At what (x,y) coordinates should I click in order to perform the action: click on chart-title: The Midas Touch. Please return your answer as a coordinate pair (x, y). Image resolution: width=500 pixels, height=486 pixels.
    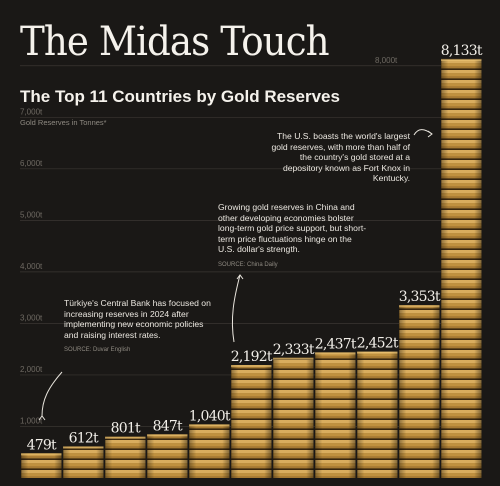
    Looking at the image, I should click on (175, 42).